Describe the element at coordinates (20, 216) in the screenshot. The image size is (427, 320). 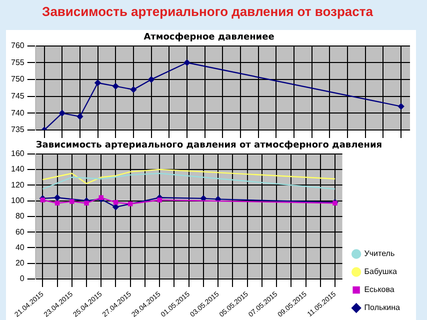
I see `y-tick-label: 80` at that location.